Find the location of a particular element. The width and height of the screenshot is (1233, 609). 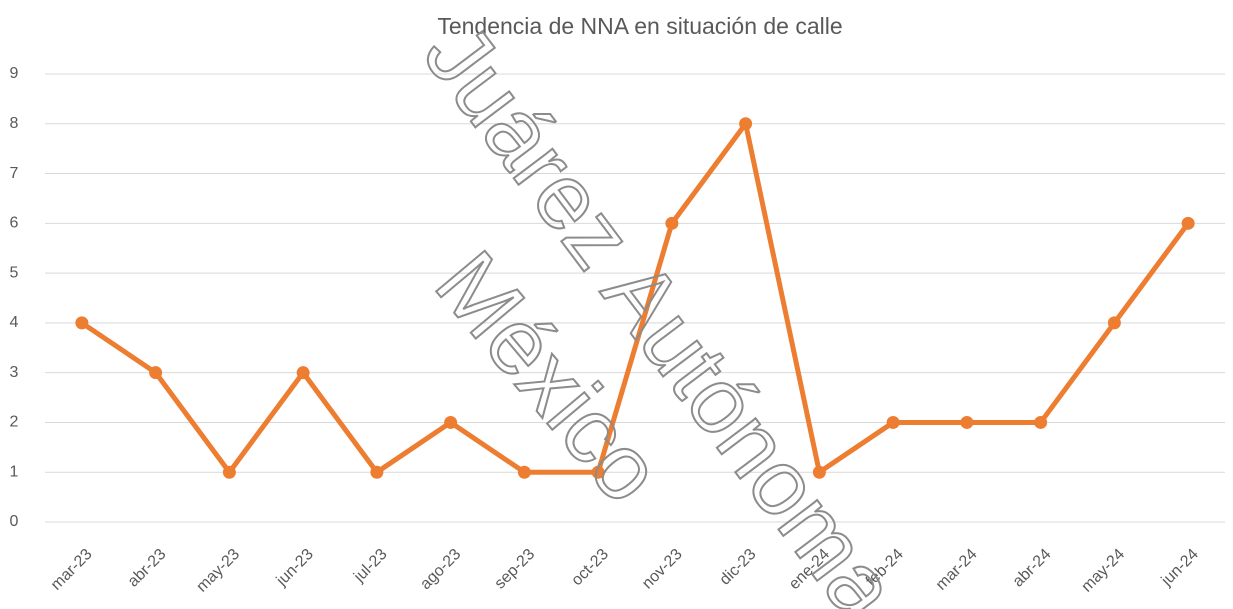

y-tick-label: 8 is located at coordinates (14, 123).